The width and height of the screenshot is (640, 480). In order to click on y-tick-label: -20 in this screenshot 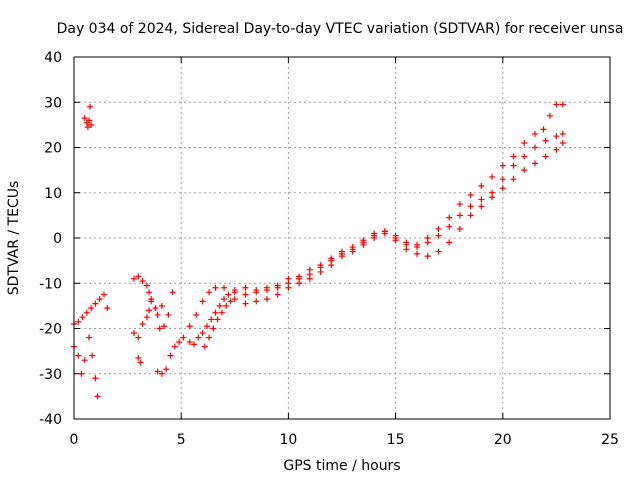, I will do `click(50, 330)`.